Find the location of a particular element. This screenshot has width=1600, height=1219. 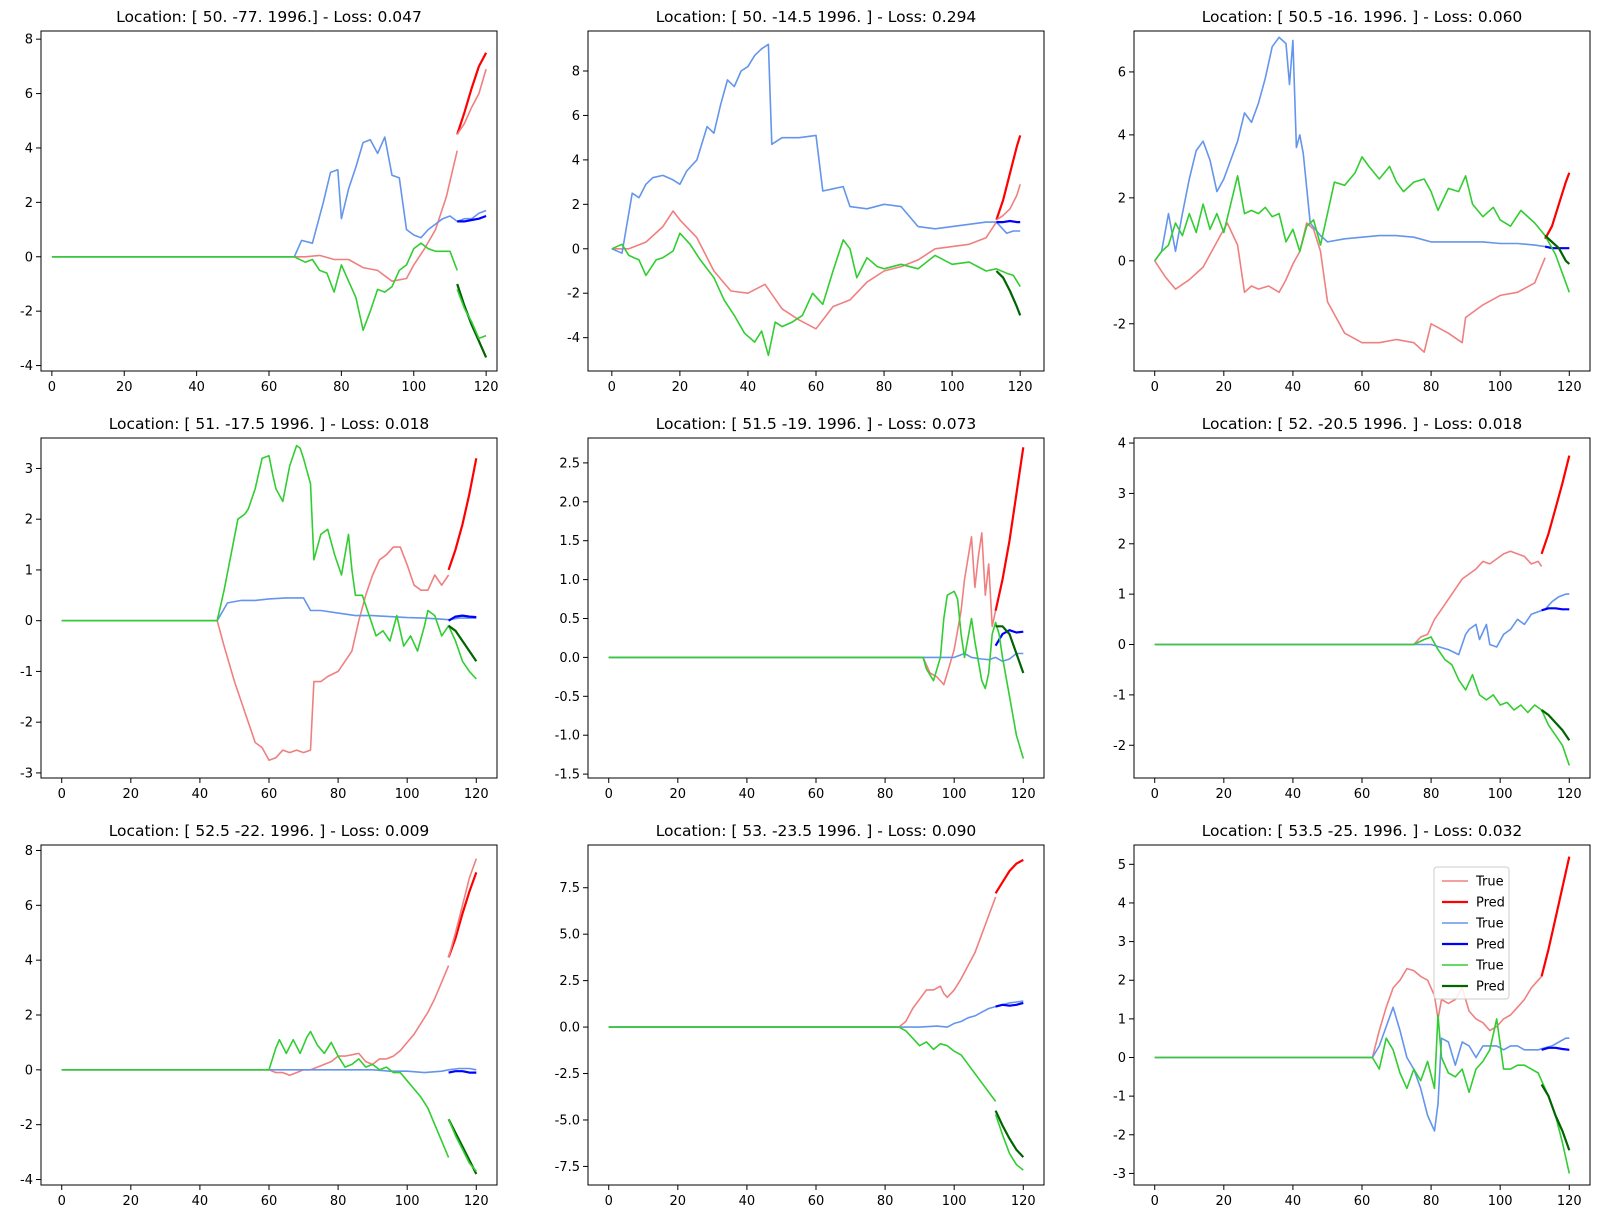

y-tick-label: -1.0 is located at coordinates (567, 736).